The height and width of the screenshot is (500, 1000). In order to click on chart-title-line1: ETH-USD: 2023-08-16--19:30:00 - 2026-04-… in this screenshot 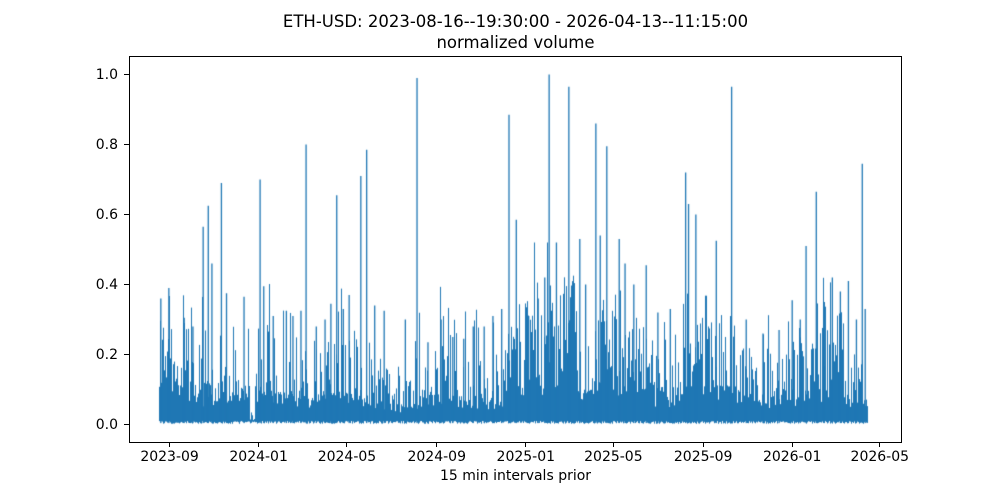, I will do `click(515, 21)`.